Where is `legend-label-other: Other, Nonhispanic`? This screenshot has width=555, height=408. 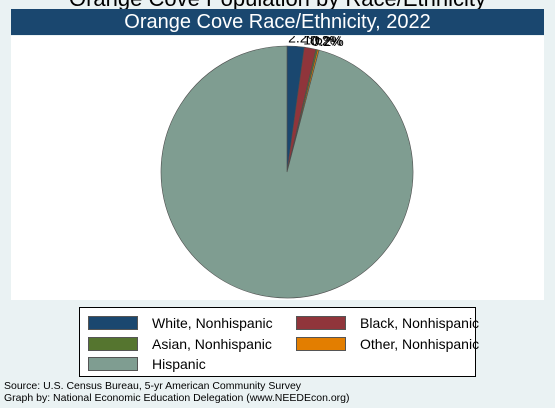
legend-label-other: Other, Nonhispanic is located at coordinates (420, 344).